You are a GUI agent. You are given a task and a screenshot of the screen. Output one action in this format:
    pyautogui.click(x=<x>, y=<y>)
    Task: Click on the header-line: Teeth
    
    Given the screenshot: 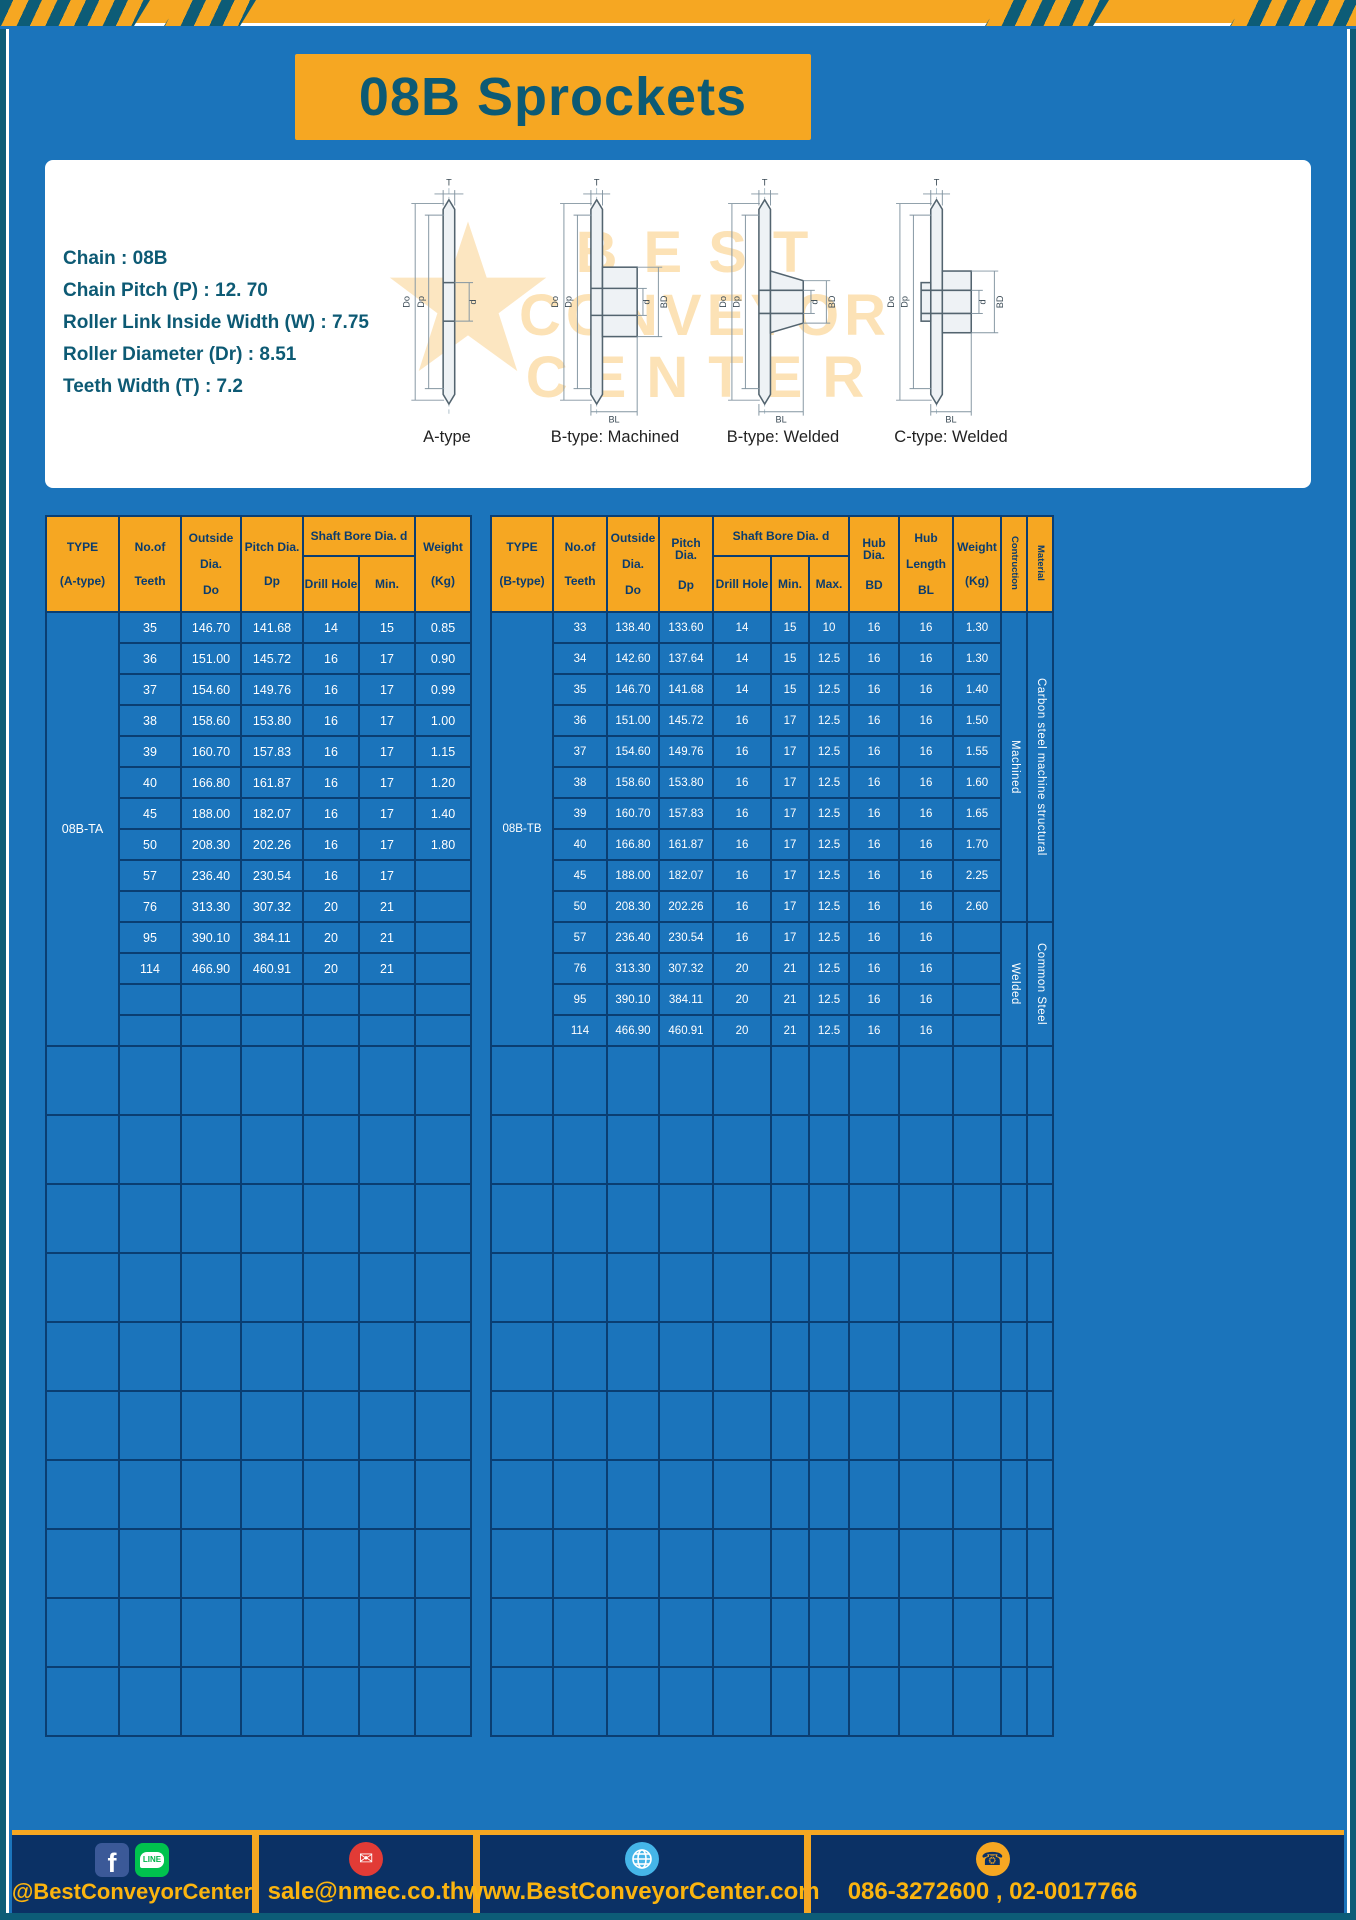 What is the action you would take?
    pyautogui.click(x=580, y=581)
    